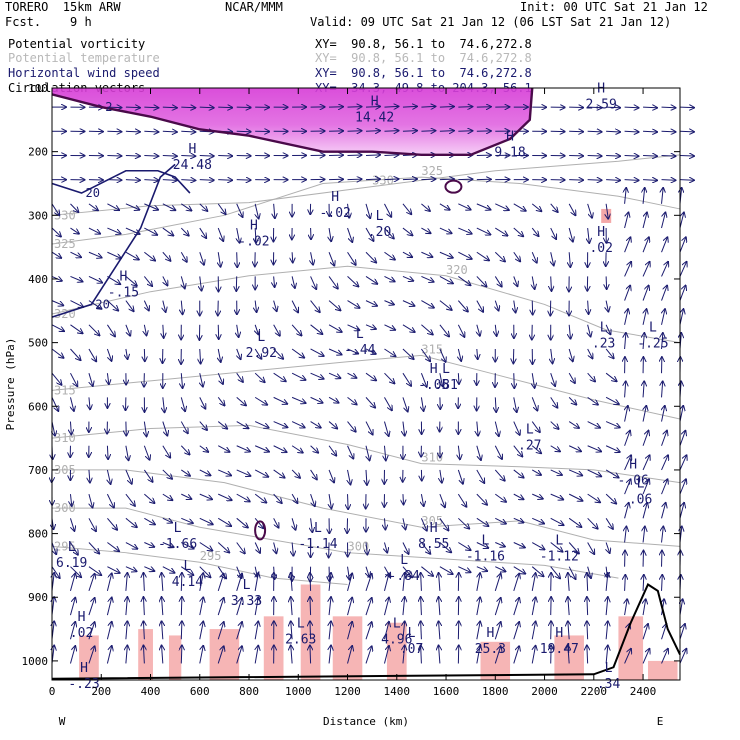  What do you see at coordinates (101, 691) in the screenshot?
I see `x-tick-label: 200` at bounding box center [101, 691].